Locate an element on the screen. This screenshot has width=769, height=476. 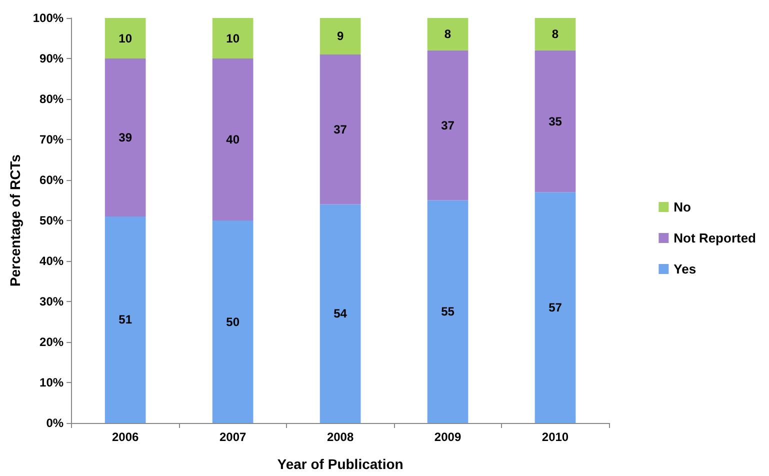
x-tick-label: 2008 is located at coordinates (340, 437).